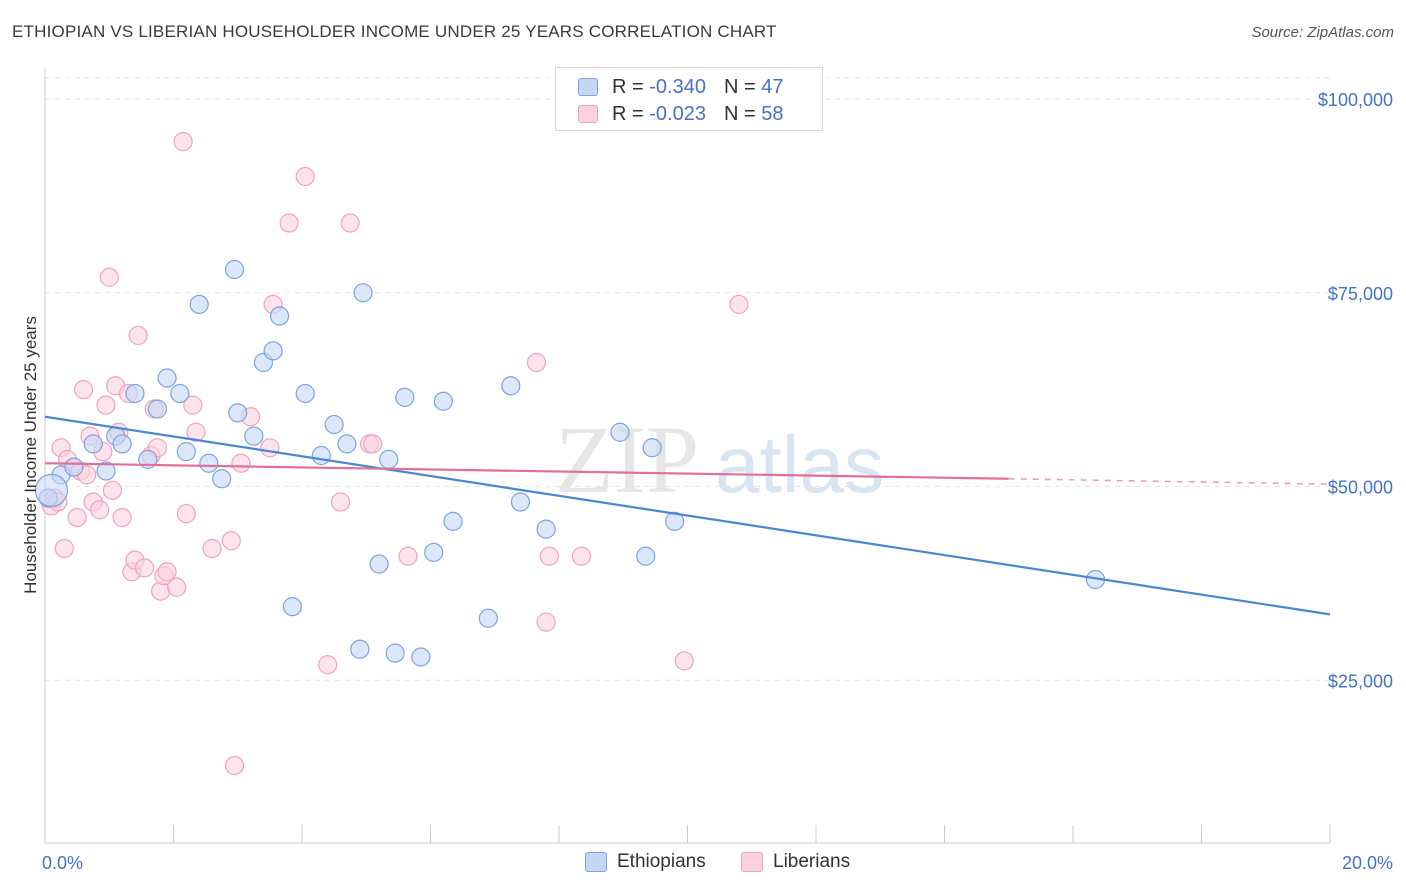  Describe the element at coordinates (588, 87) in the screenshot. I see `ethiopians-swatch` at that location.